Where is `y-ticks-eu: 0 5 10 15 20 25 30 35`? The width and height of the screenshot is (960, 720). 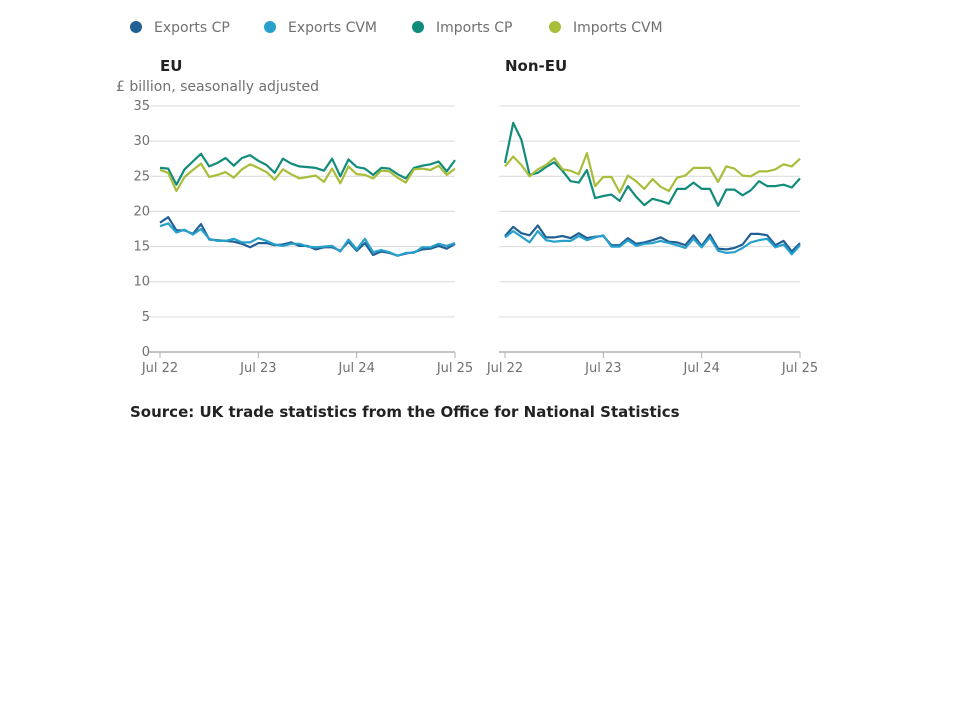 y-ticks-eu: 0 5 10 15 20 25 30 35 is located at coordinates (141, 229).